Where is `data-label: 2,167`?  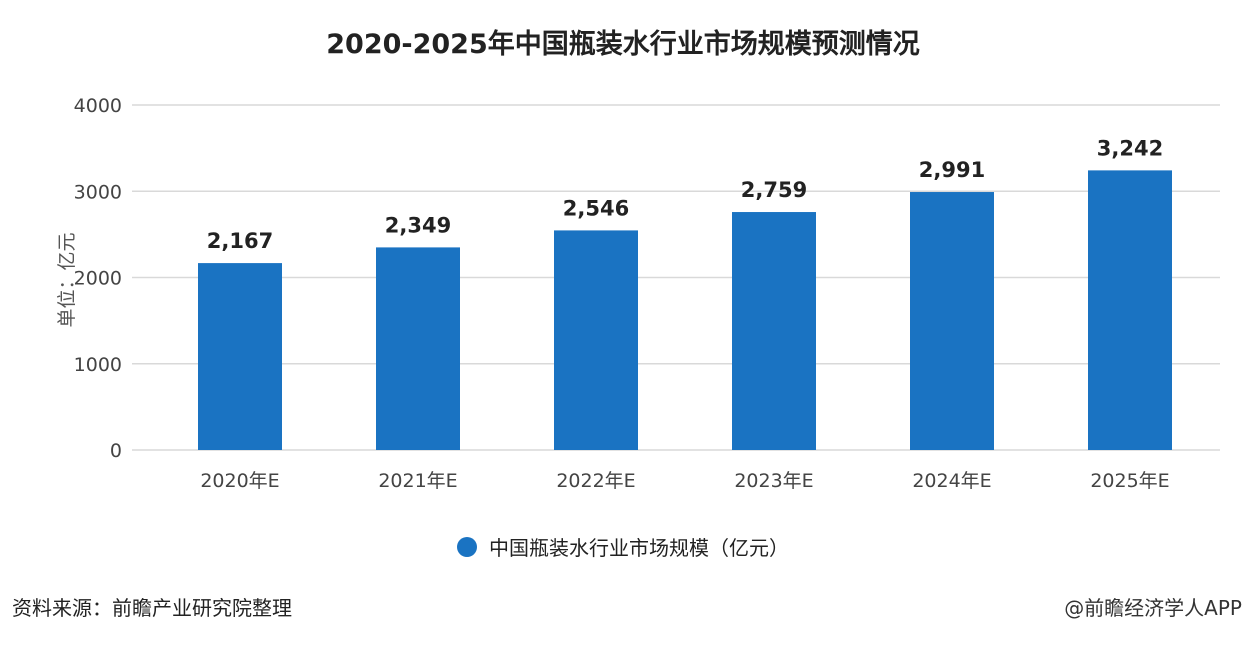
data-label: 2,167 is located at coordinates (240, 241).